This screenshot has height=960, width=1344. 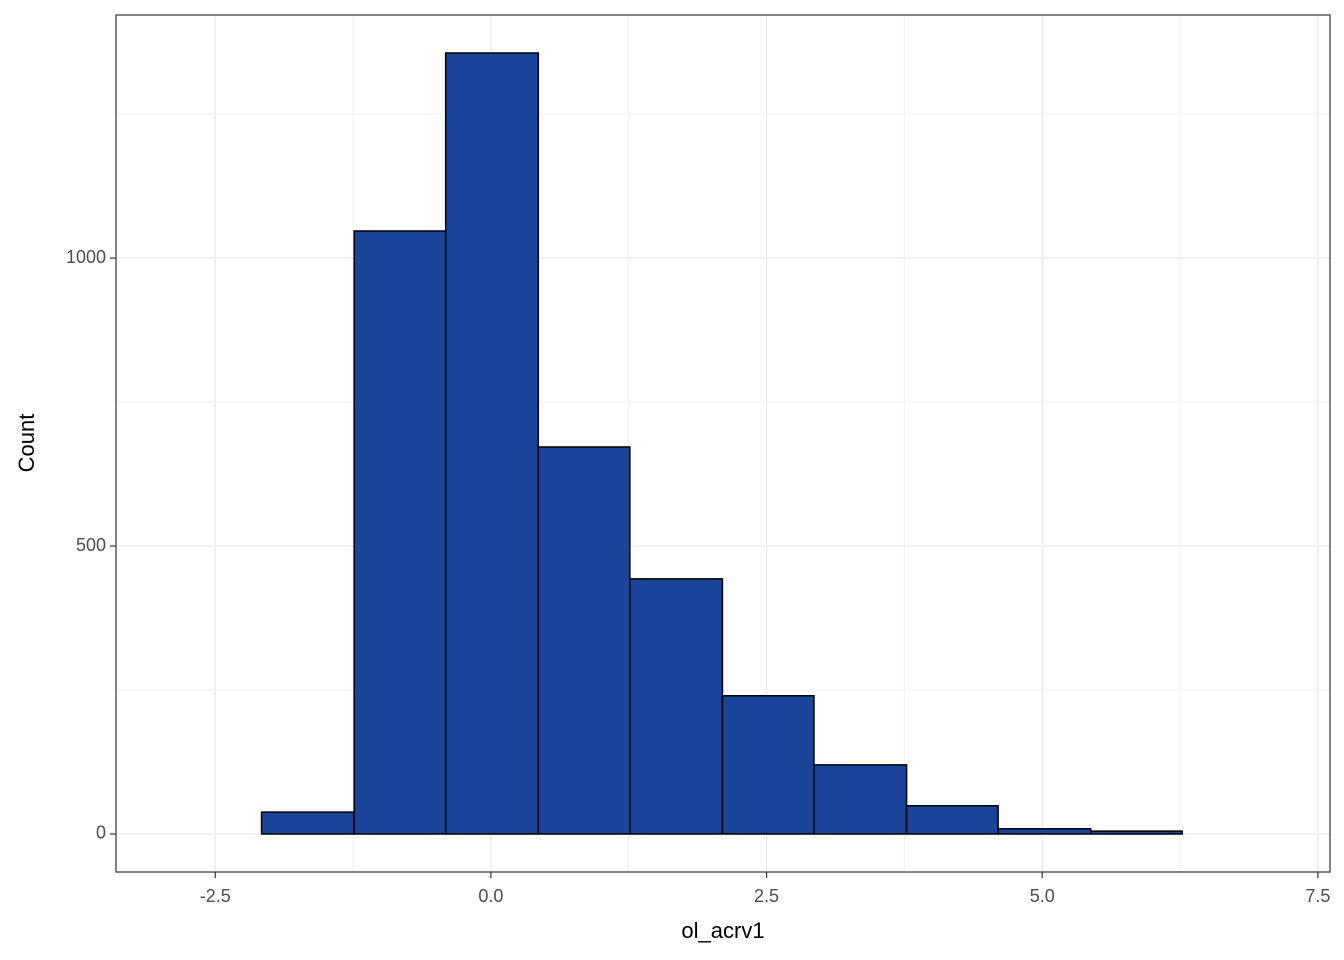 What do you see at coordinates (722, 930) in the screenshot?
I see `x-axis-title: ol_acrv1` at bounding box center [722, 930].